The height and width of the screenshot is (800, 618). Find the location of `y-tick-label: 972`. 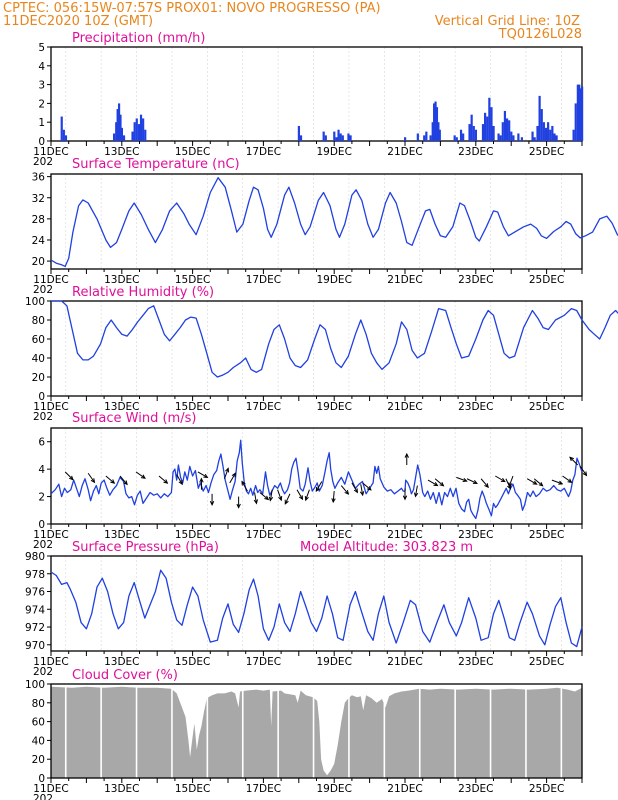

y-tick-label: 972 is located at coordinates (35, 628).